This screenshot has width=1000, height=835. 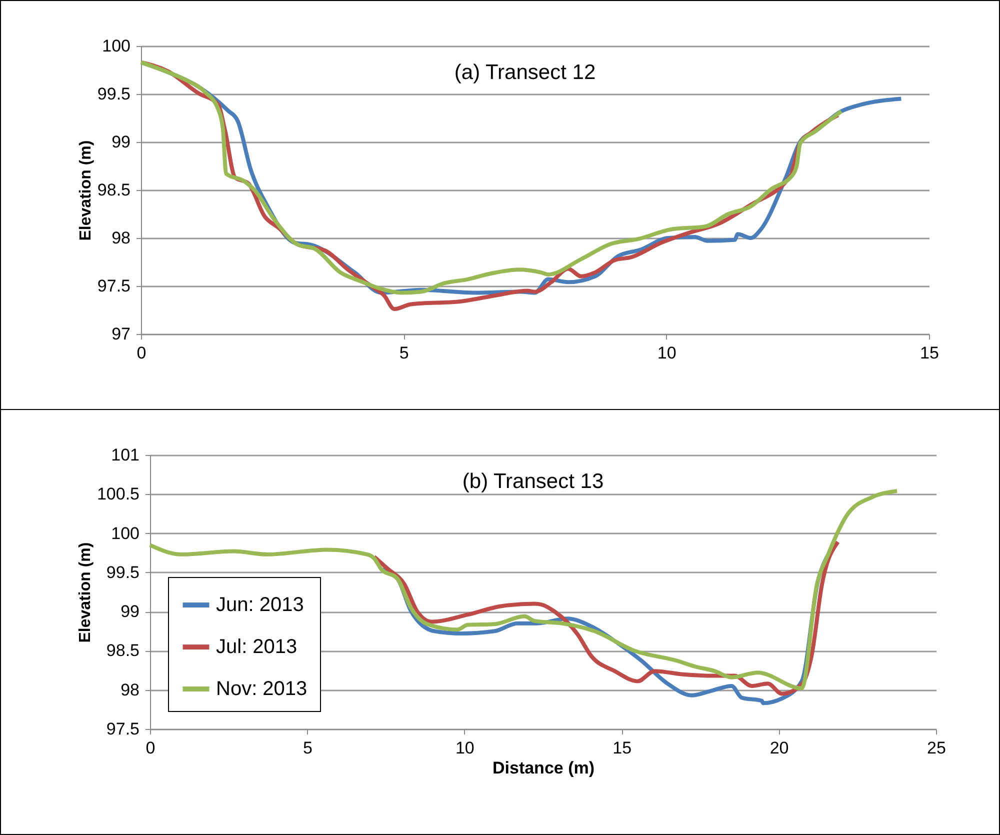 I want to click on y-tick-label: 100.5, so click(x=118, y=494).